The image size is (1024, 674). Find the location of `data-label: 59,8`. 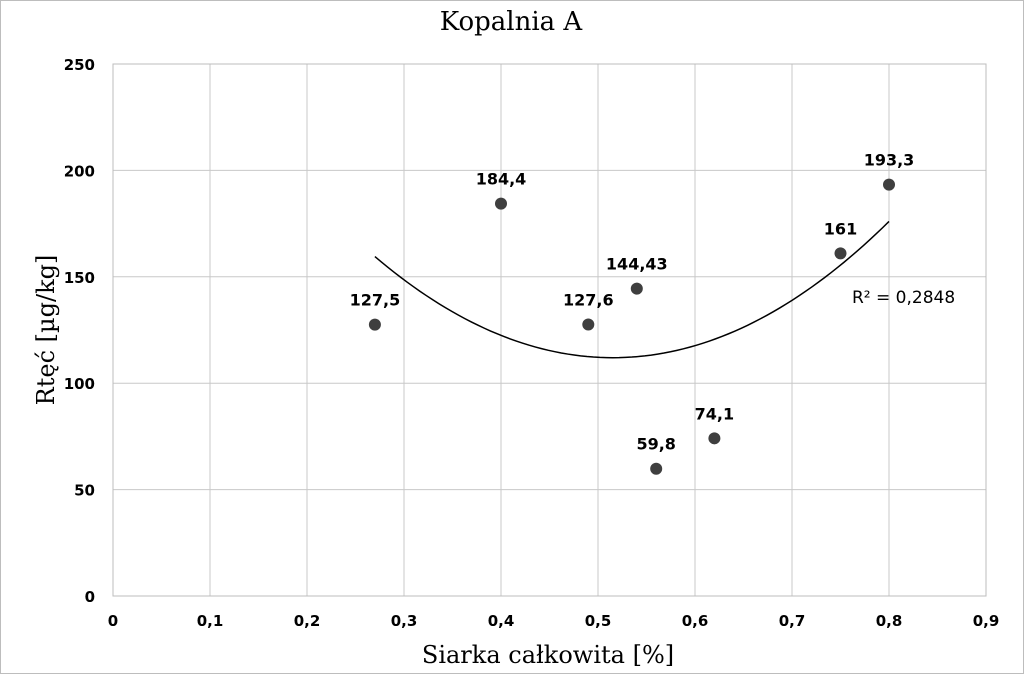

data-label: 59,8 is located at coordinates (655, 444).